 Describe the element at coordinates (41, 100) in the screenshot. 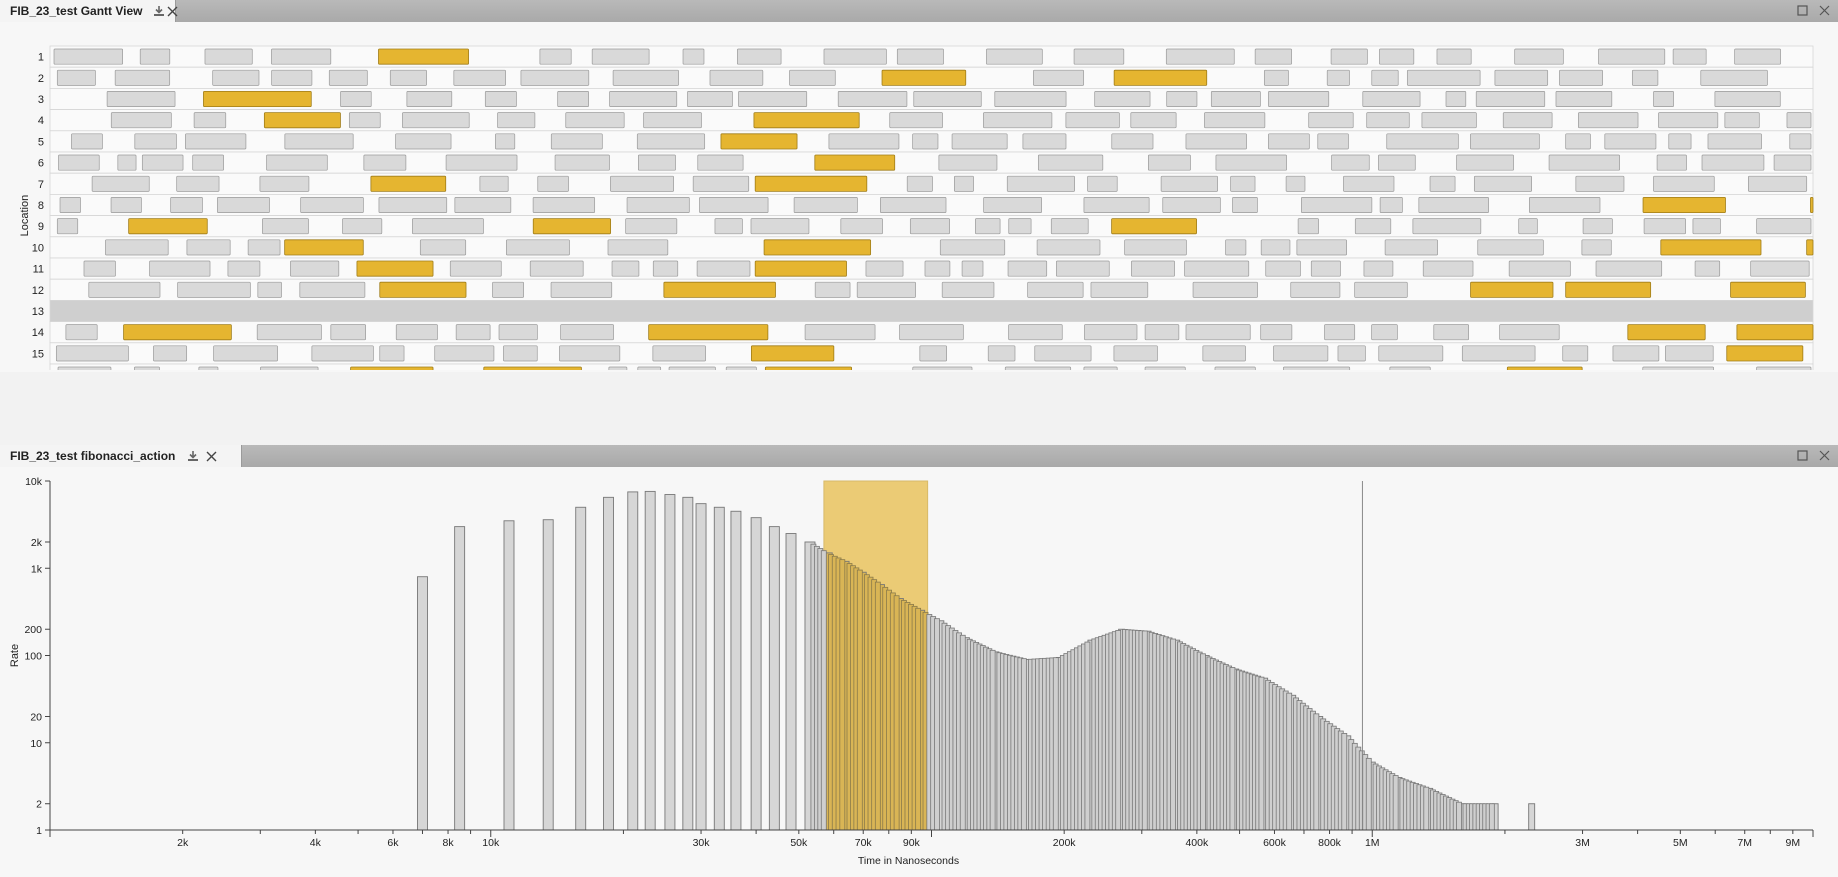

I see `gantt-row-label: 3` at that location.